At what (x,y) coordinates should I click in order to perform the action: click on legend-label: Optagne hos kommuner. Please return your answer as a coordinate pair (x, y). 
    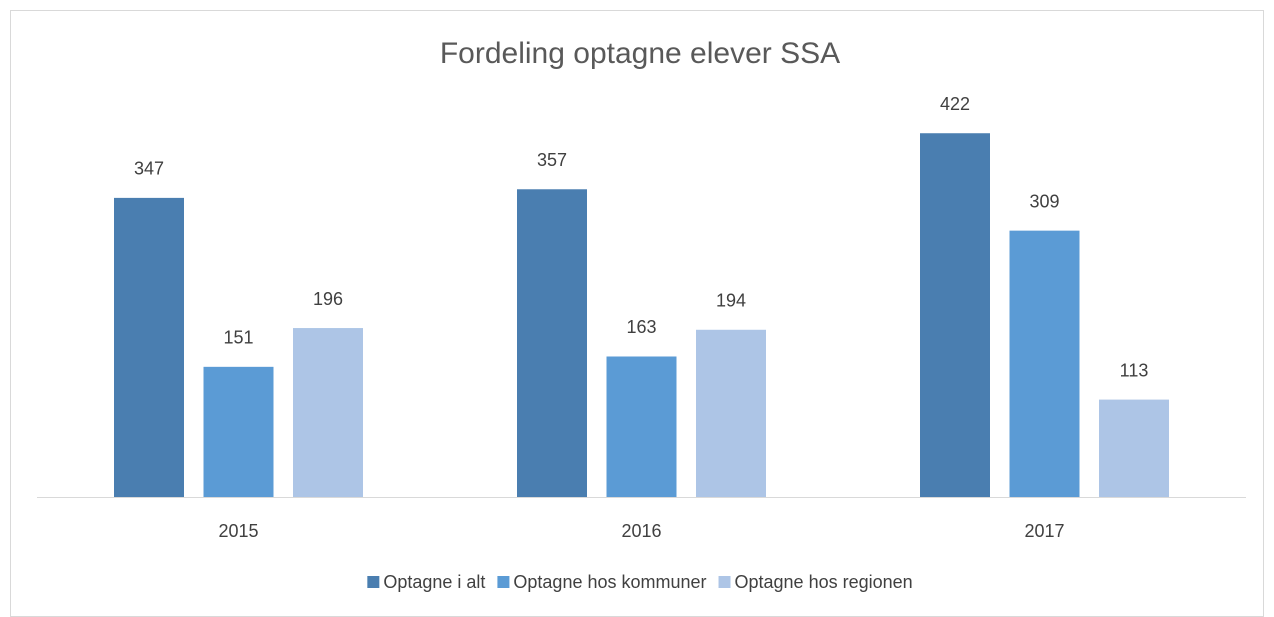
    Looking at the image, I should click on (609, 582).